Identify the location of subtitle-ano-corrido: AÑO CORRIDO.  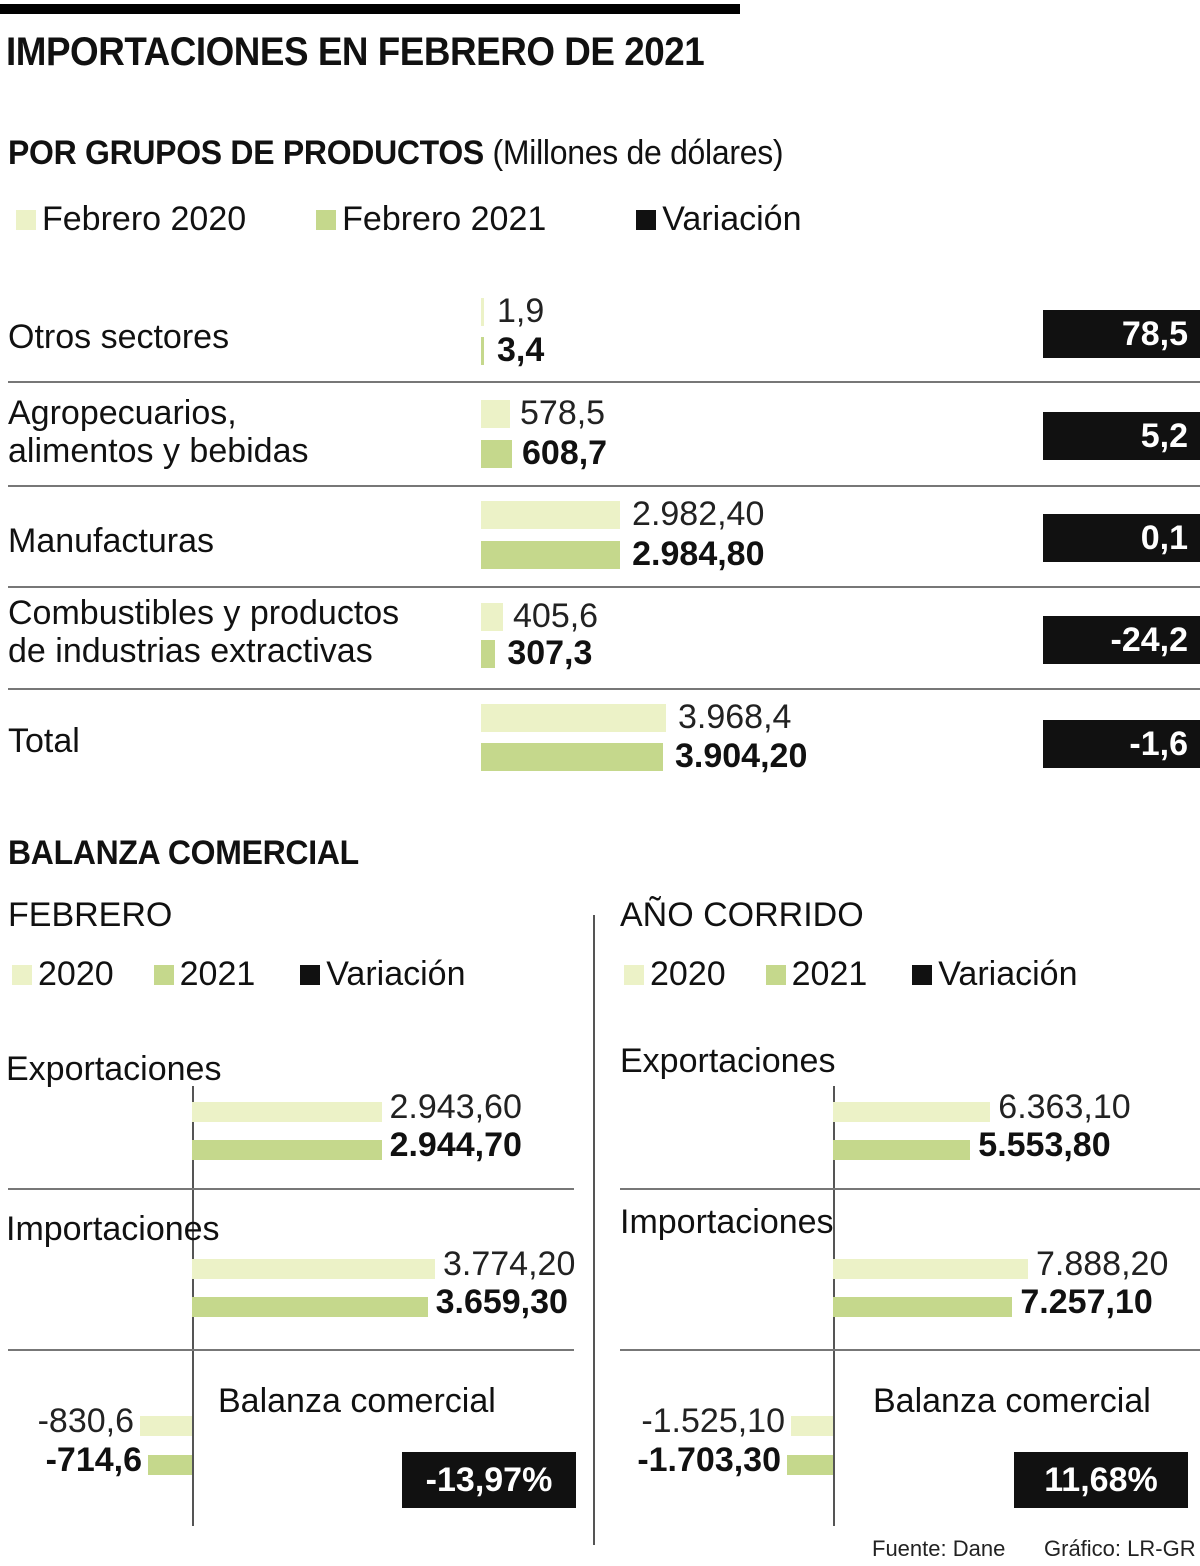
(742, 915).